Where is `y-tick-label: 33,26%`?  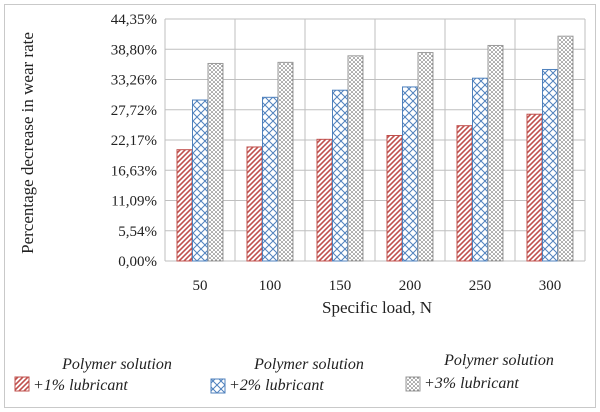
y-tick-label: 33,26% is located at coordinates (134, 81).